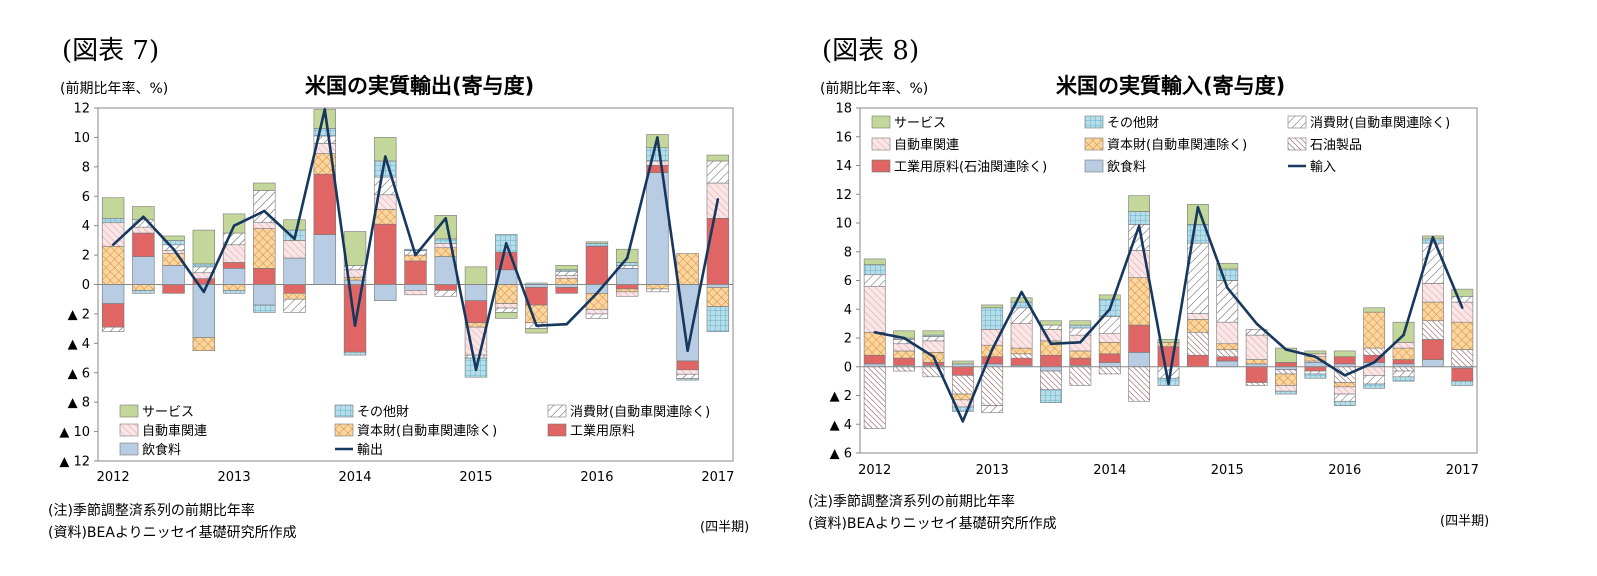  What do you see at coordinates (114, 89) in the screenshot?
I see `figure-7-unit: (前期比年率、%)` at bounding box center [114, 89].